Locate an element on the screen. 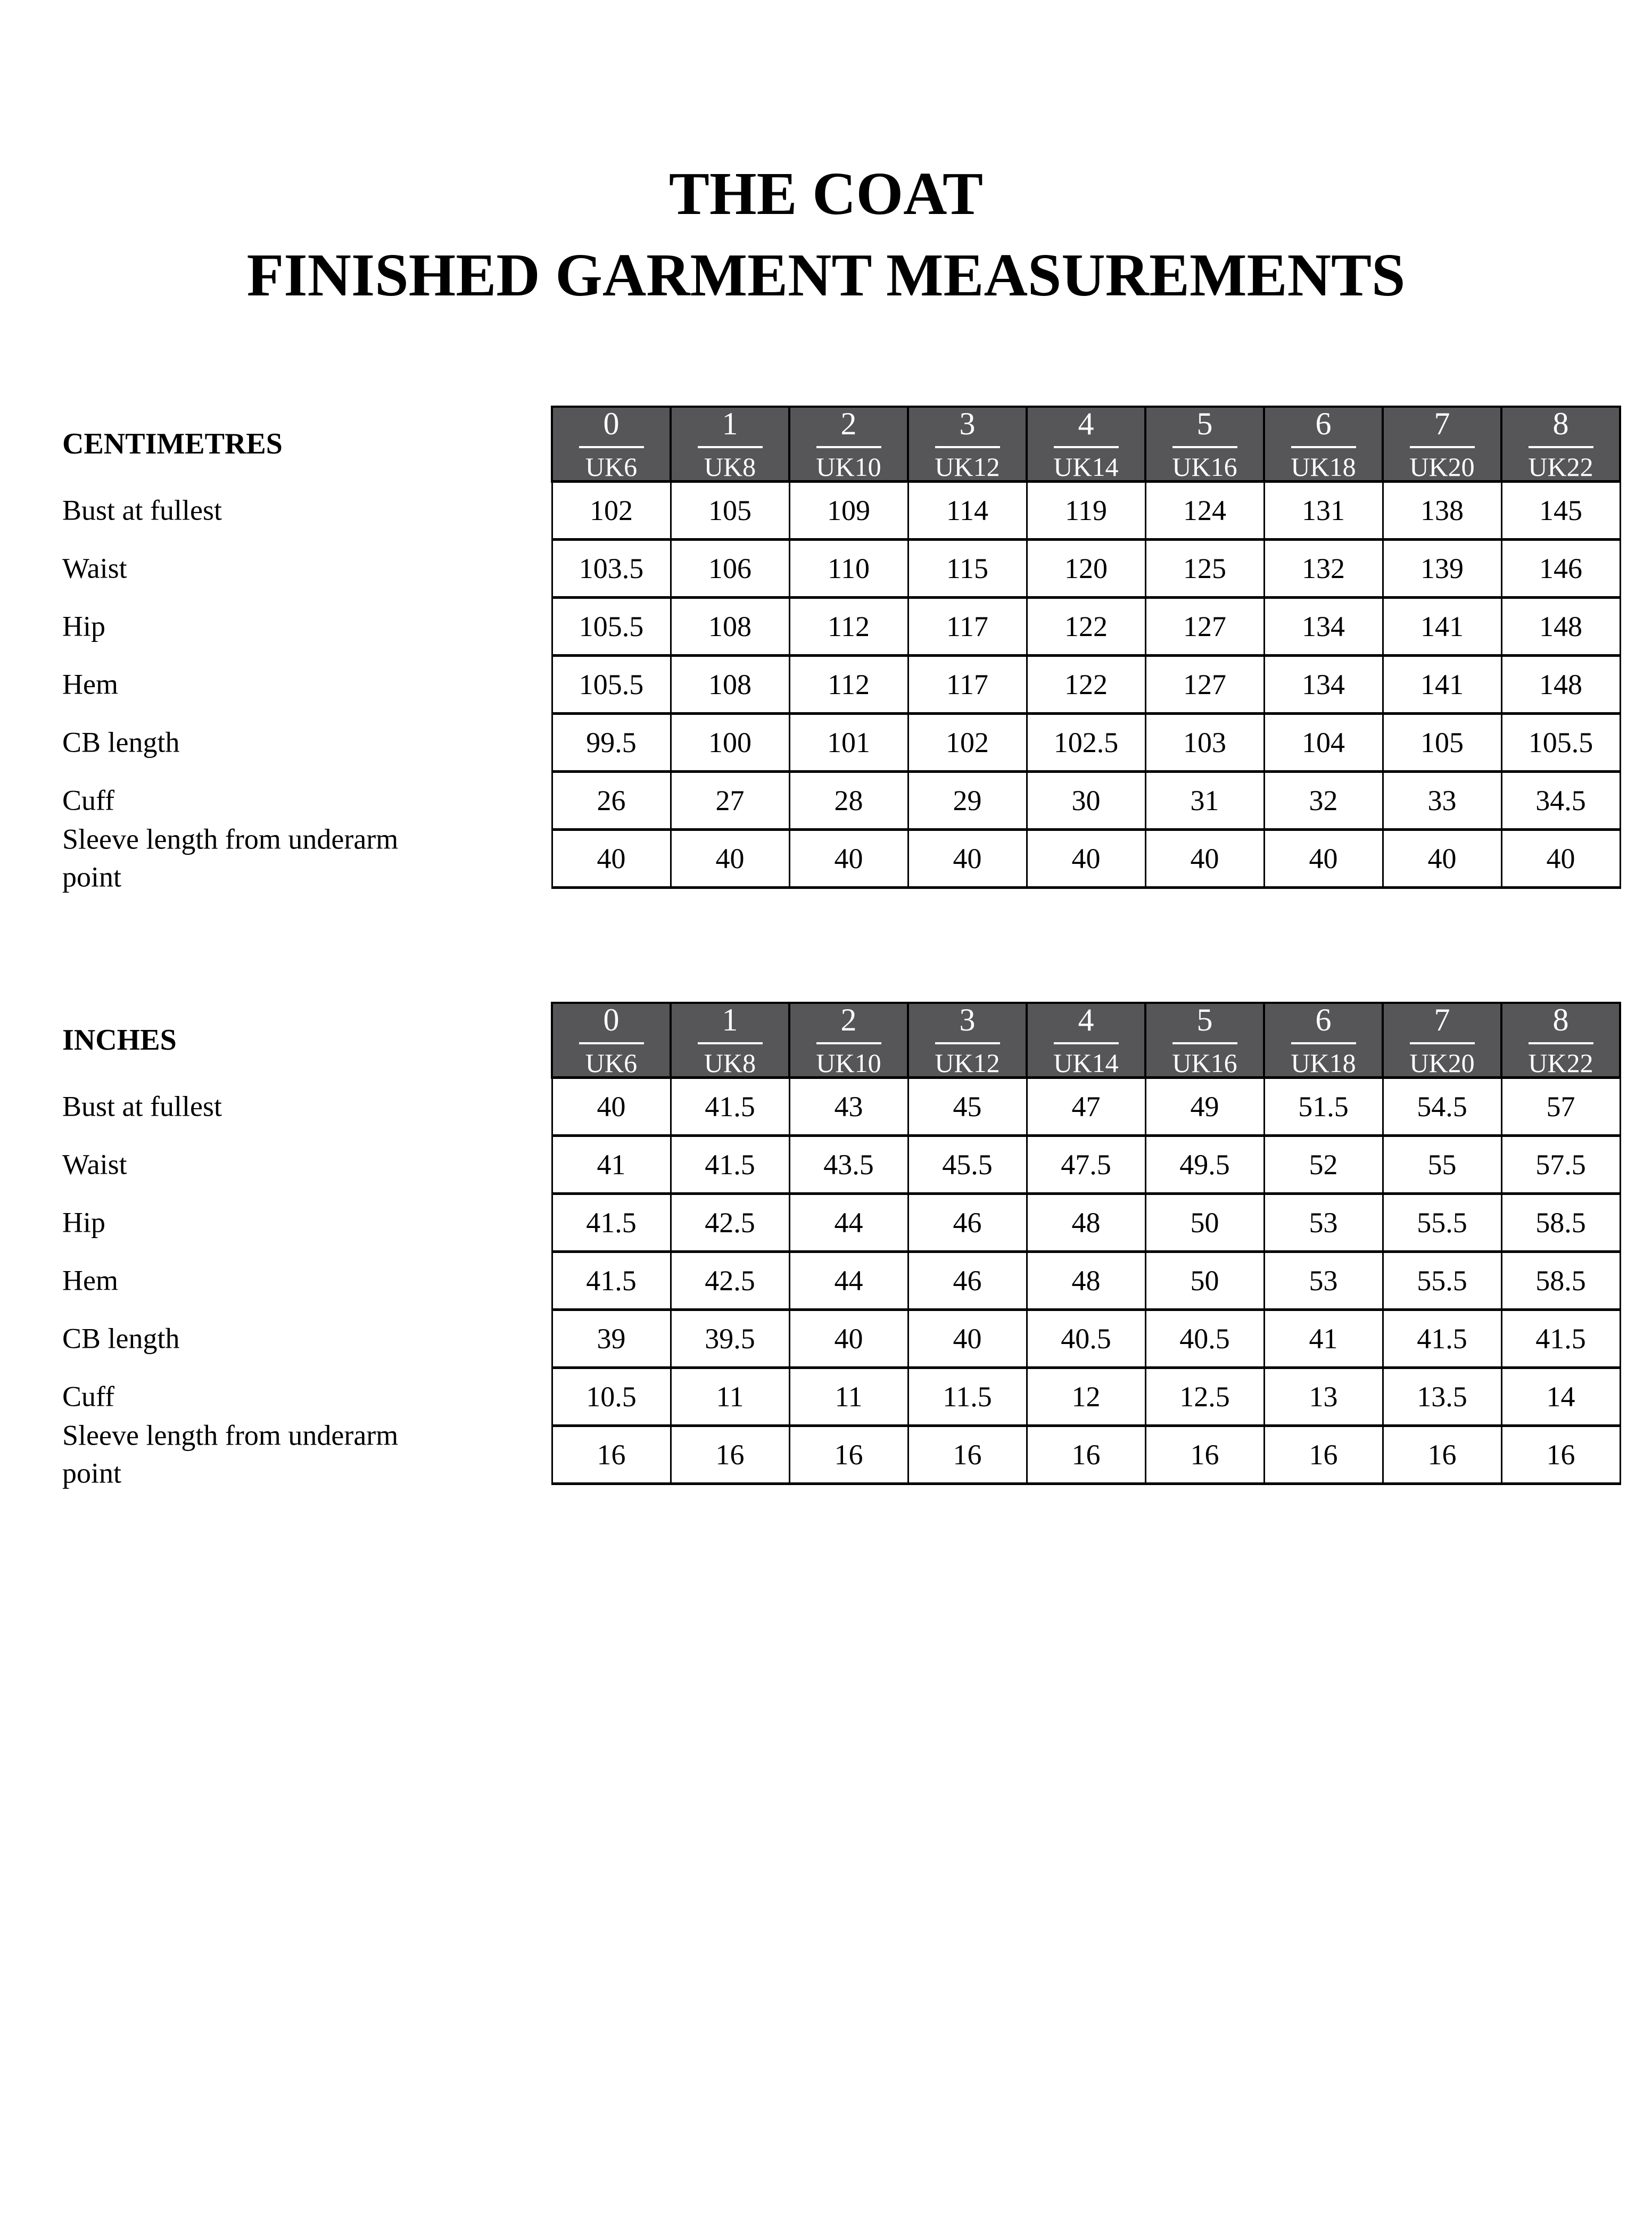  row-label-cell: Hem is located at coordinates (301, 685).